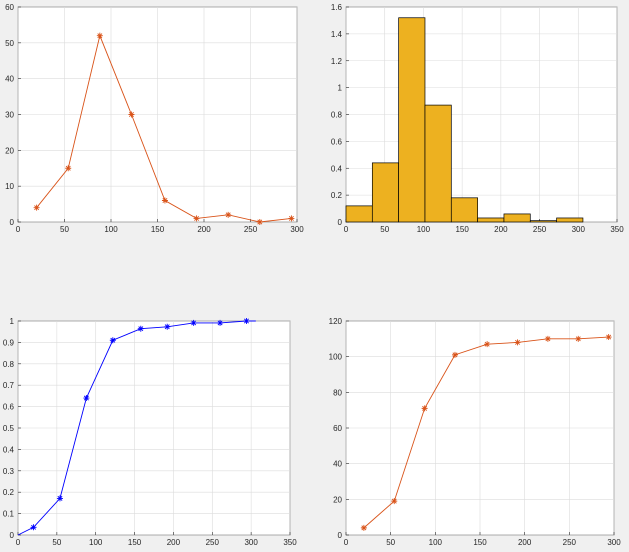 This screenshot has height=552, width=629. Describe the element at coordinates (9, 342) in the screenshot. I see `y-tick-label: 0.9` at that location.